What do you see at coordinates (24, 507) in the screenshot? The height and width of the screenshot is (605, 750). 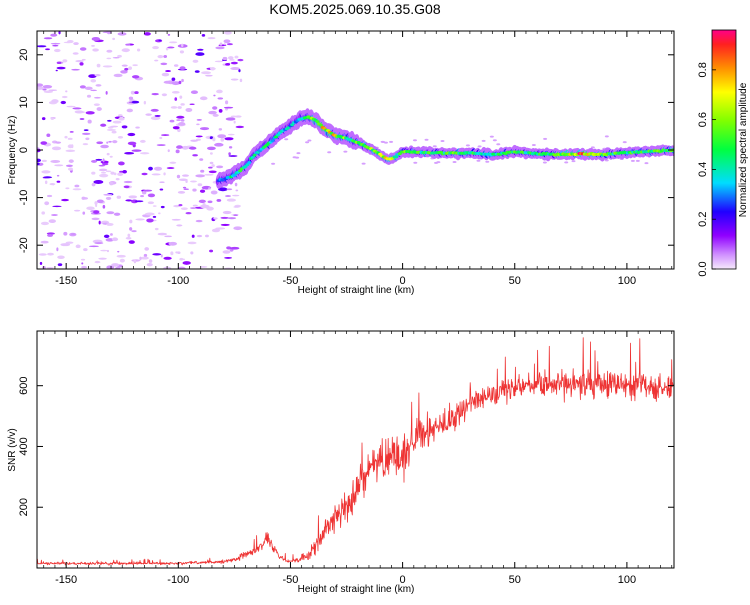 I see `snr-ytick-label: 200` at bounding box center [24, 507].